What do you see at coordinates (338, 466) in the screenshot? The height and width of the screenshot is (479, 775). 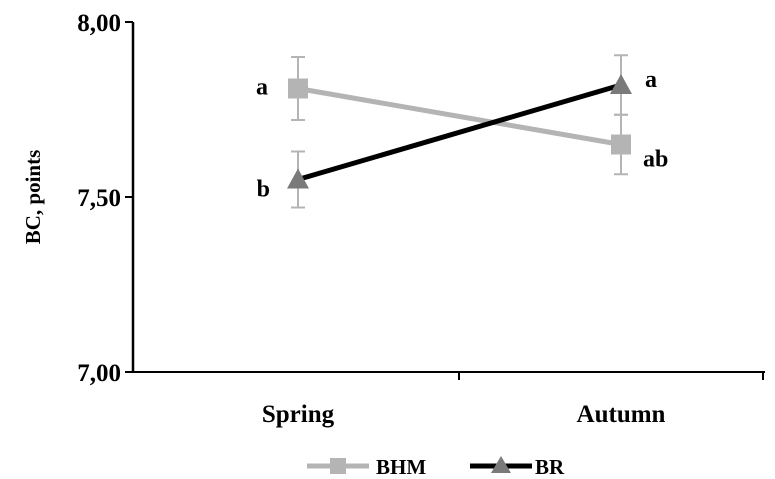 I see `legend-marker-square` at bounding box center [338, 466].